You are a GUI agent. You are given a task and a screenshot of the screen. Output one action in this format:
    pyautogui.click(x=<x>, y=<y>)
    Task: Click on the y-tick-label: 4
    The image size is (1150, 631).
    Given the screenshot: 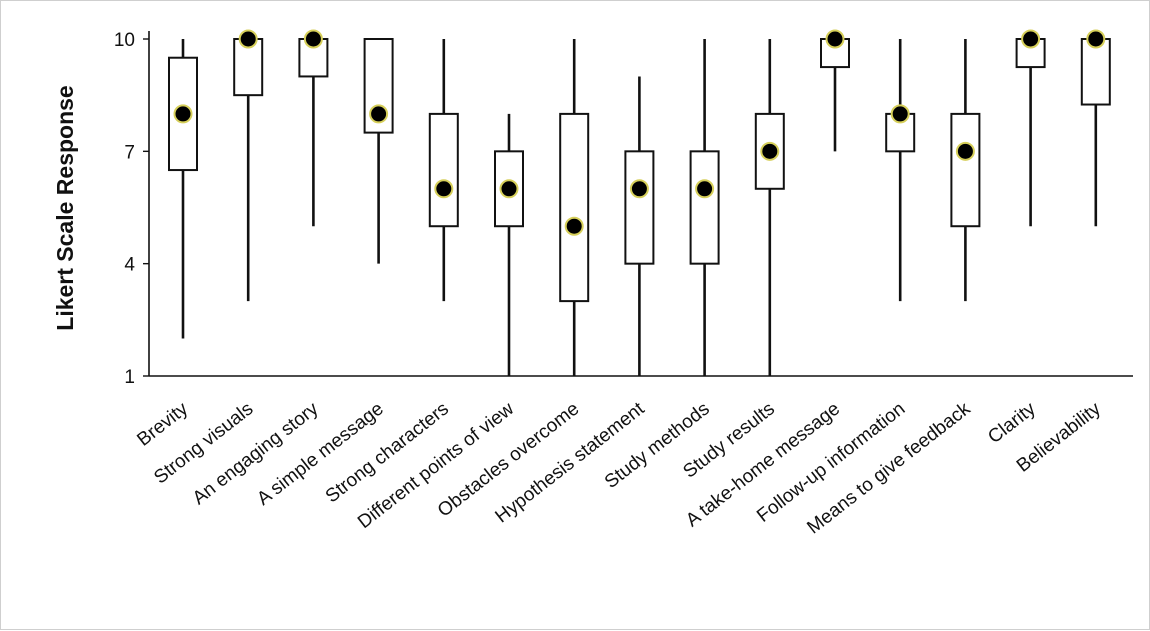 What is the action you would take?
    pyautogui.click(x=129, y=265)
    